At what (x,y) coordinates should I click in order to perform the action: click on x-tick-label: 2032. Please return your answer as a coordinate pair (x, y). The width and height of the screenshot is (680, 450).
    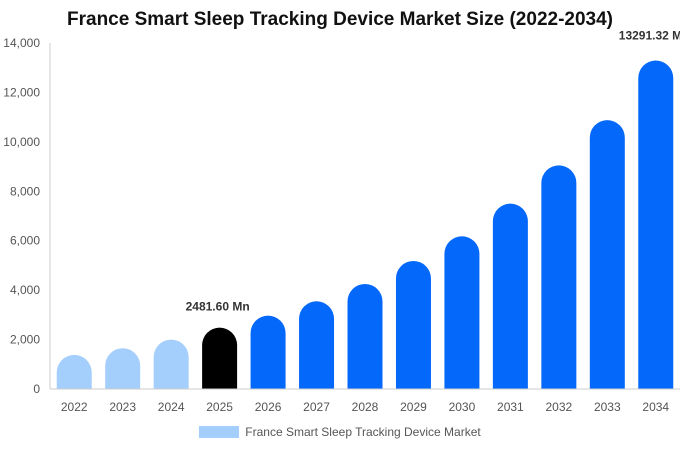
    Looking at the image, I should click on (558, 407).